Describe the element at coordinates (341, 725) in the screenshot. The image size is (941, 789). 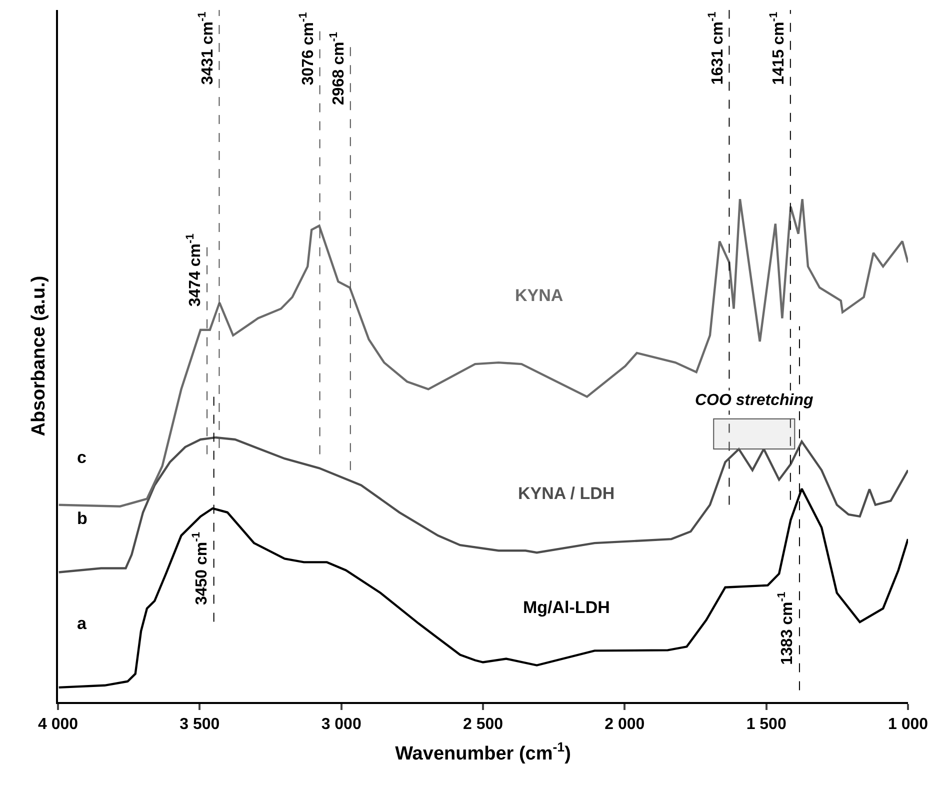
I see `x-tick-label: 3 000` at that location.